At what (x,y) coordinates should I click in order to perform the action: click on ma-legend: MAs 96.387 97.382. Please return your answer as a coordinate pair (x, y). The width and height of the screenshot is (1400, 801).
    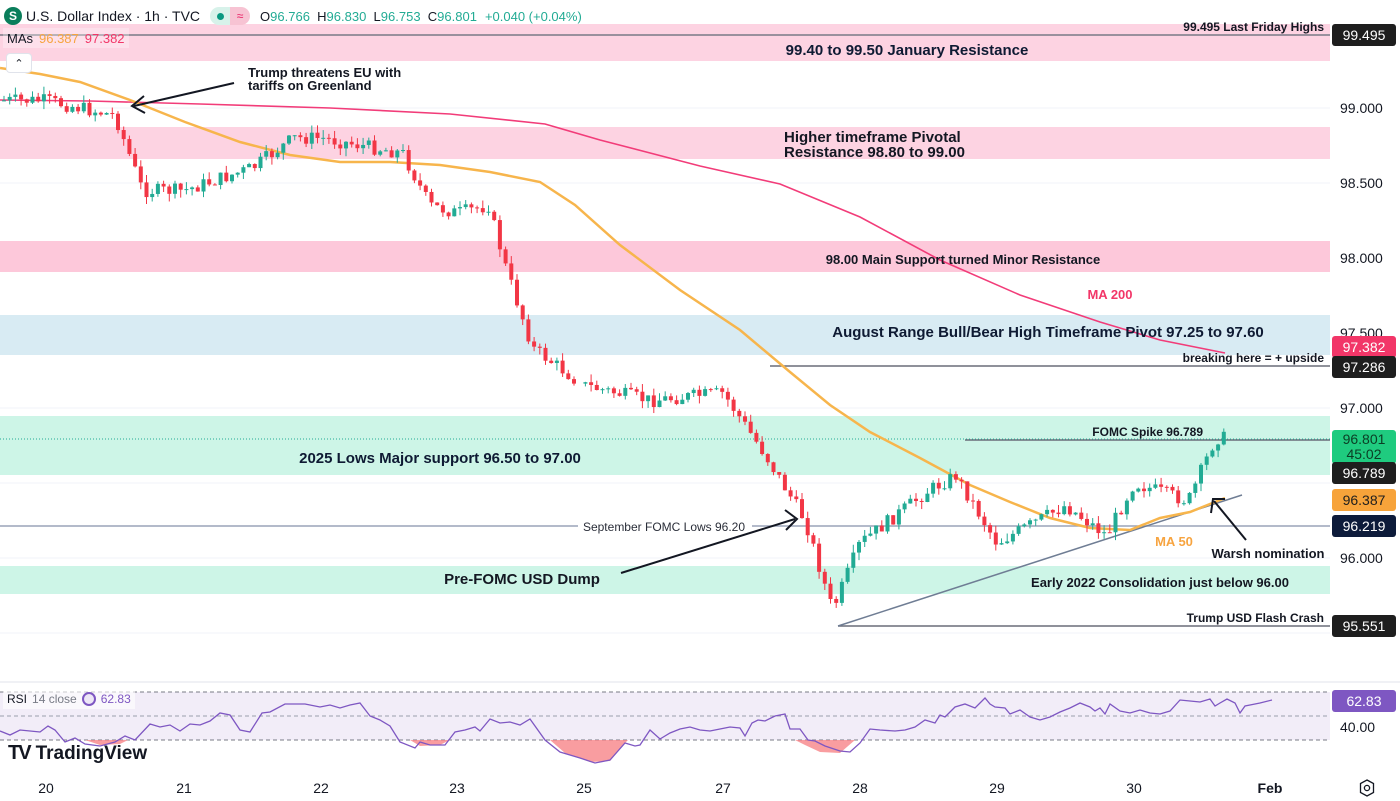
    Looking at the image, I should click on (66, 38).